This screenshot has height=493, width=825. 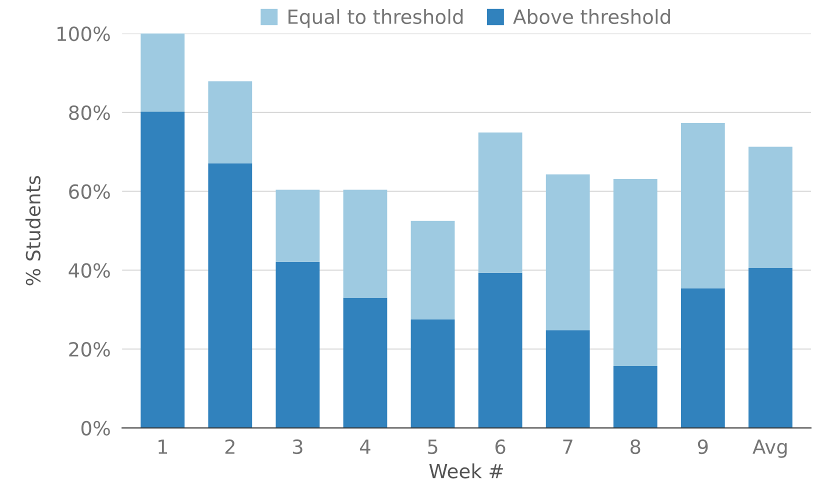 What do you see at coordinates (466, 470) in the screenshot?
I see `x-axis-title: Week #` at bounding box center [466, 470].